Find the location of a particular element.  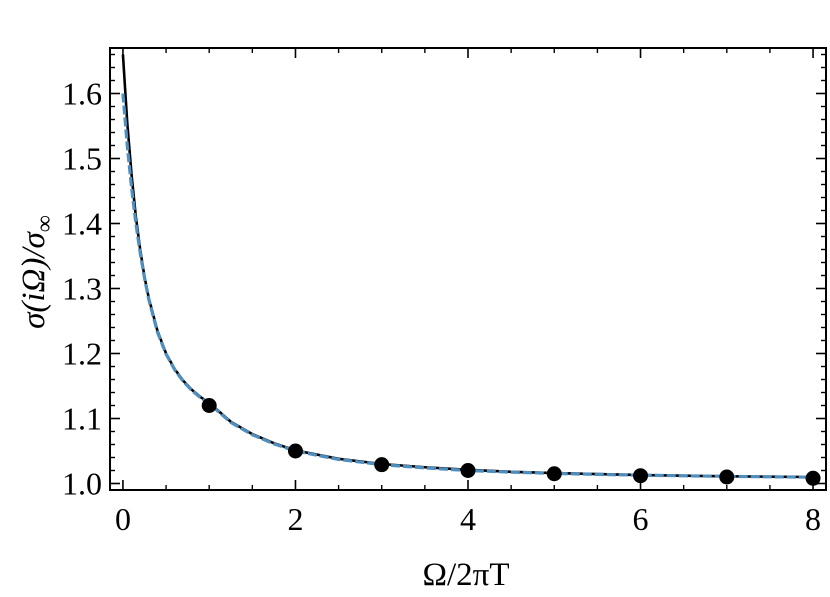

y-tick-label: 1.1 is located at coordinates (82, 419).